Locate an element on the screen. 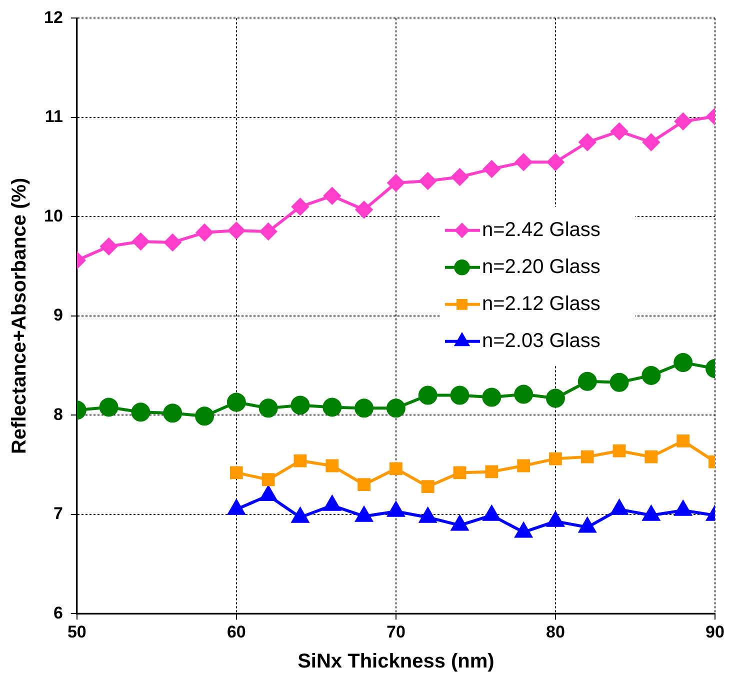 The image size is (731, 682). x-tick-label: 80 is located at coordinates (555, 632).